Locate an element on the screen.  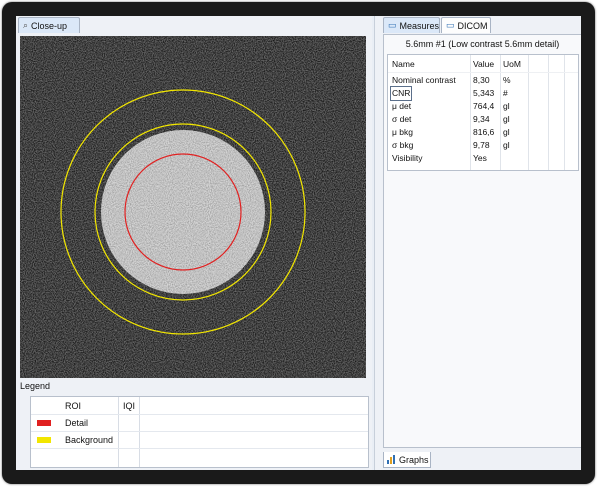
row-value-visibility: Yes is located at coordinates (480, 158).